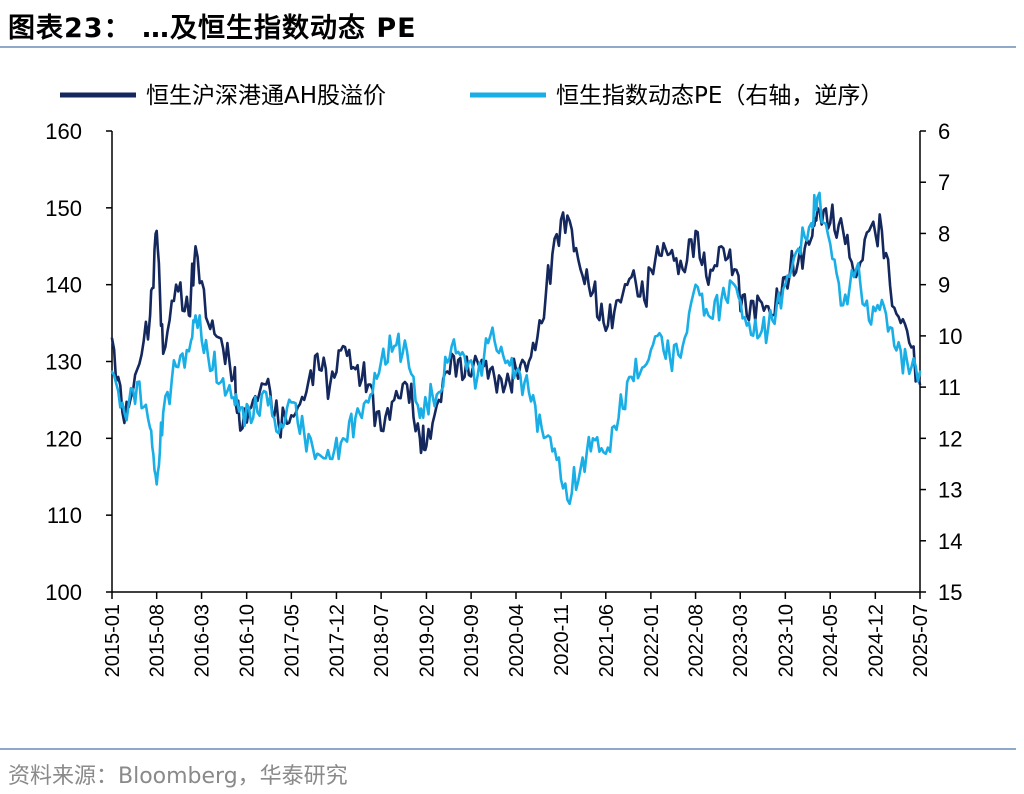 The width and height of the screenshot is (1024, 794). Describe the element at coordinates (786, 640) in the screenshot. I see `x-tick-label: 2023-10` at that location.